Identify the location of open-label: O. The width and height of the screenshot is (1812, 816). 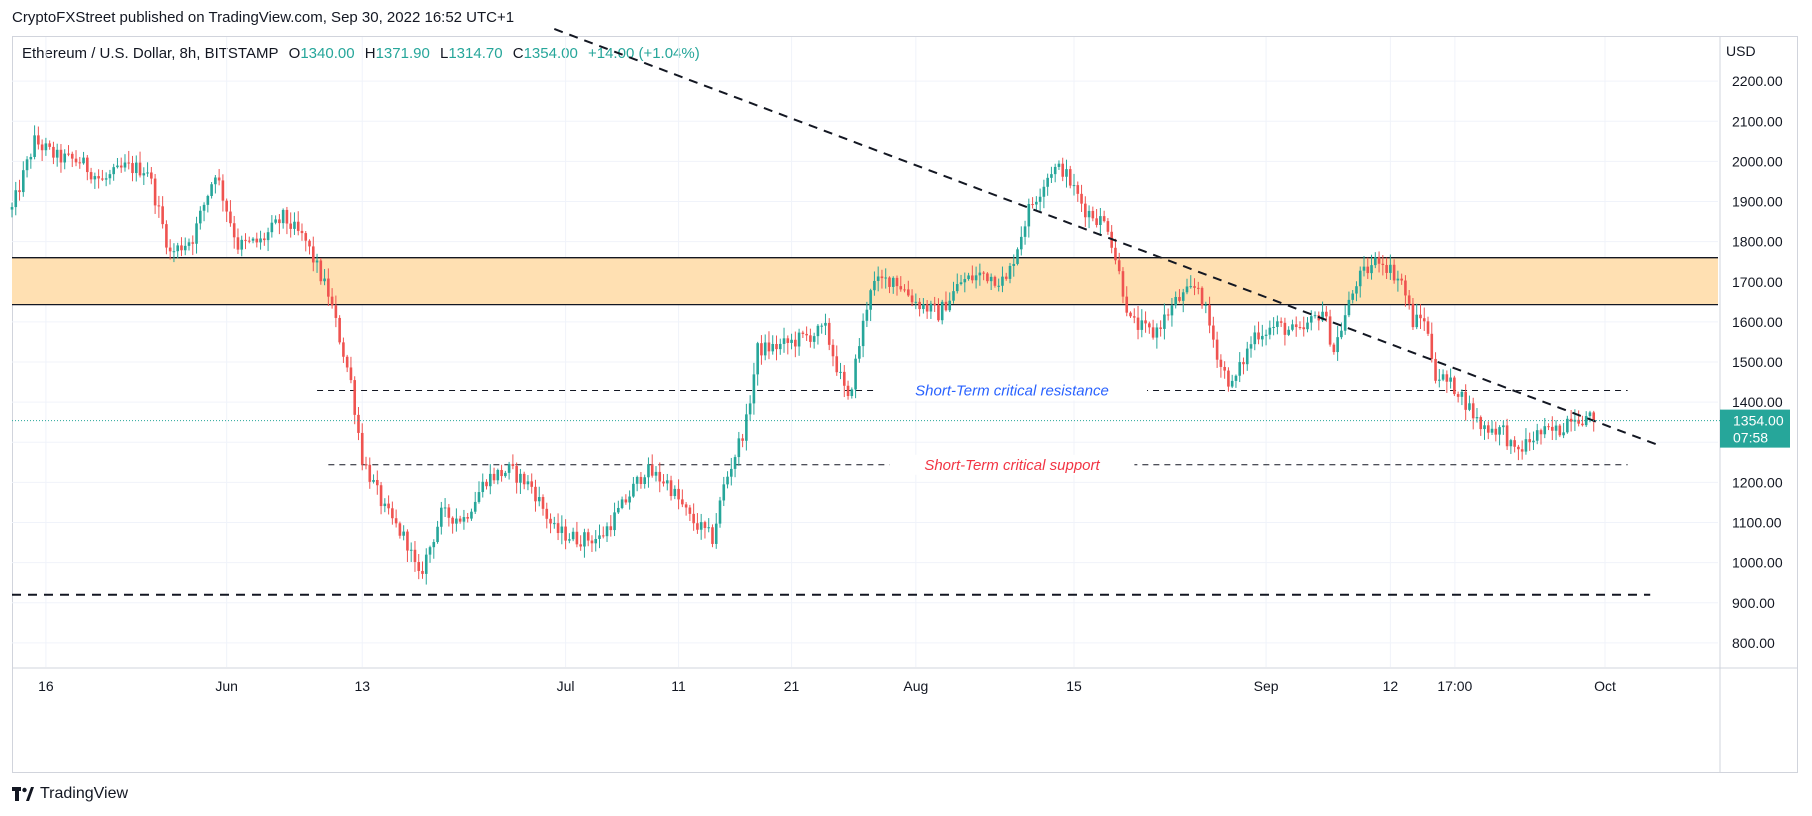
(294, 53).